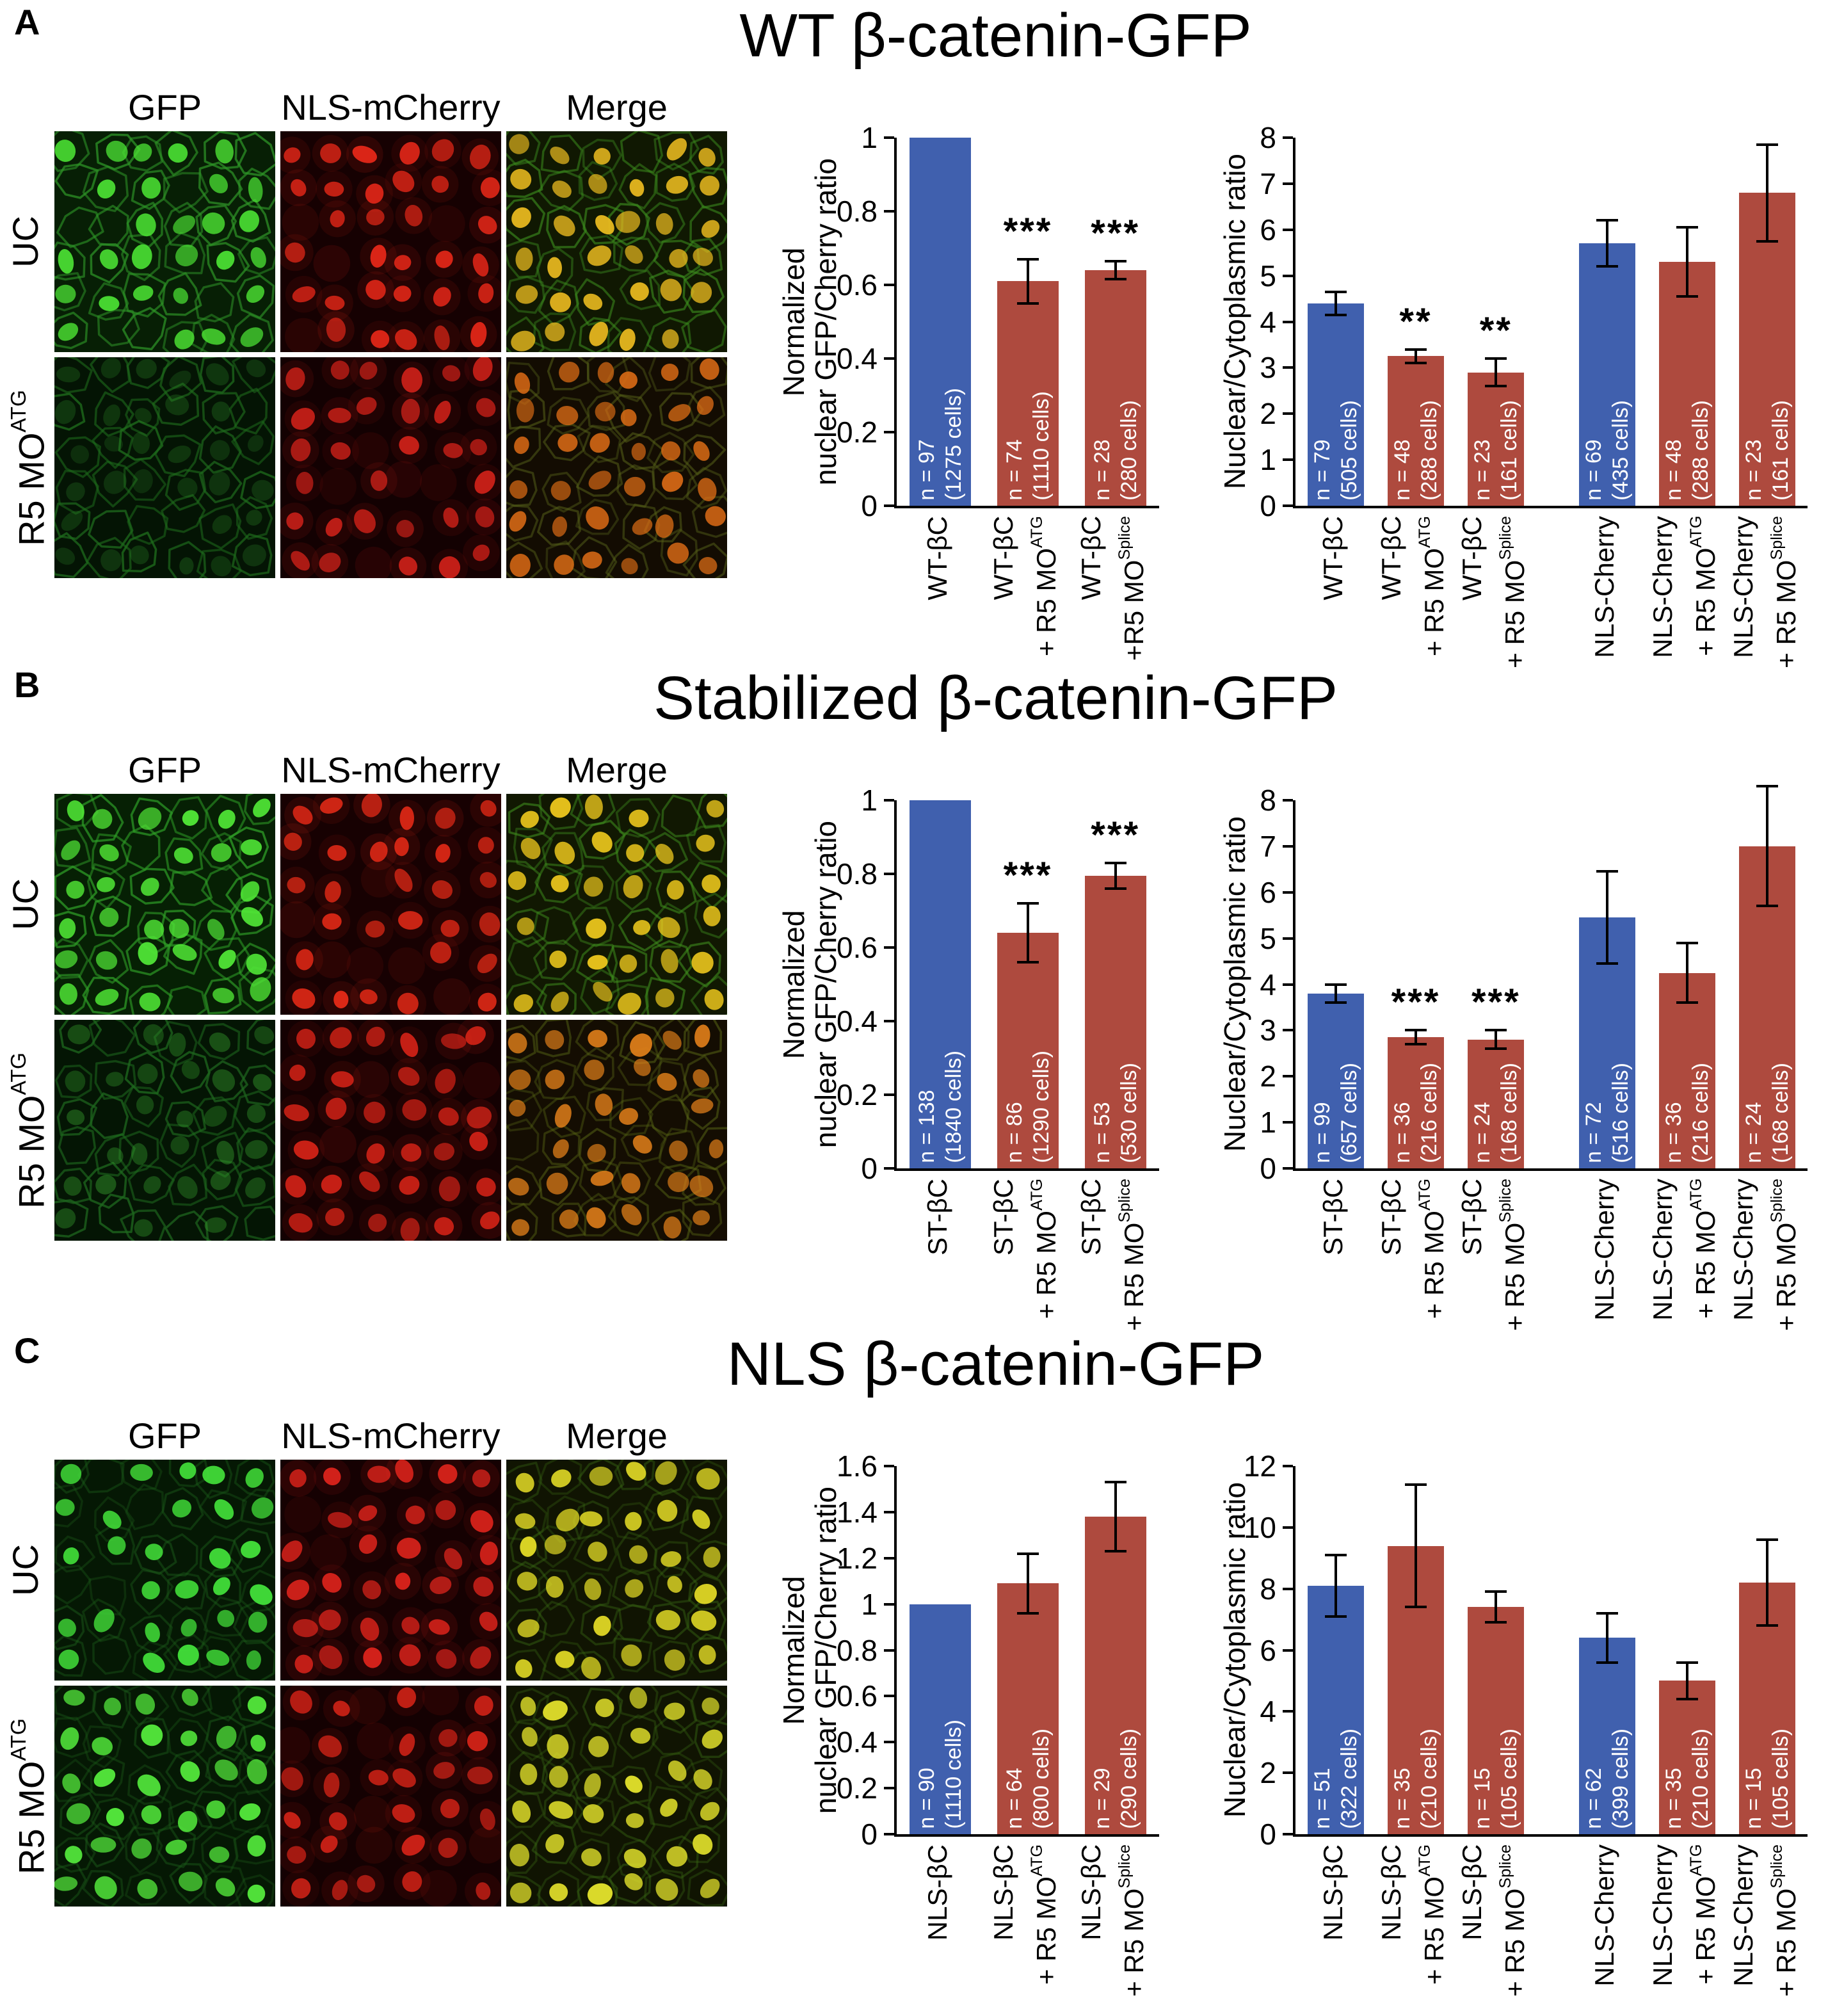  I want to click on bar-n-label: n = 48 (288 cells), so click(1415, 450).